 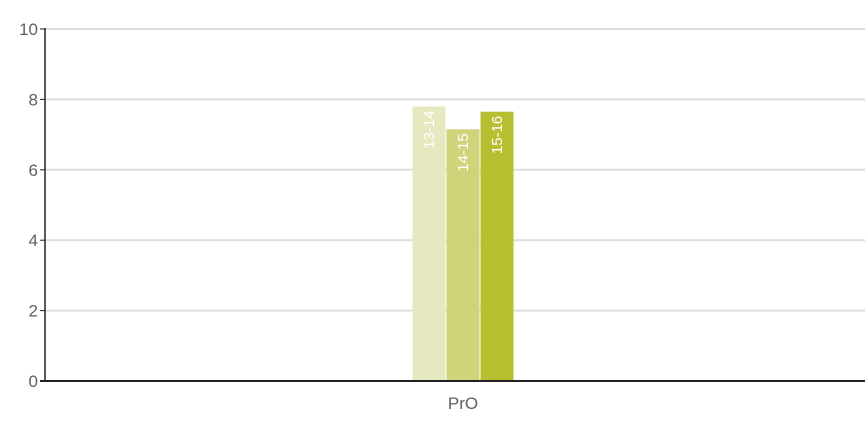 I want to click on y-tick-label: 10, so click(x=28, y=29).